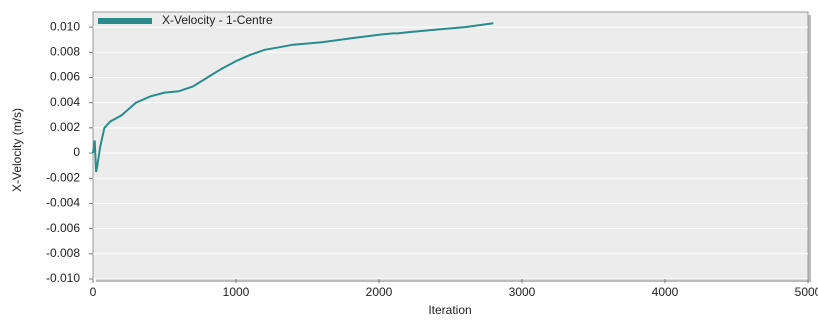  Describe the element at coordinates (449, 310) in the screenshot. I see `x-axis-label: Iteration` at that location.